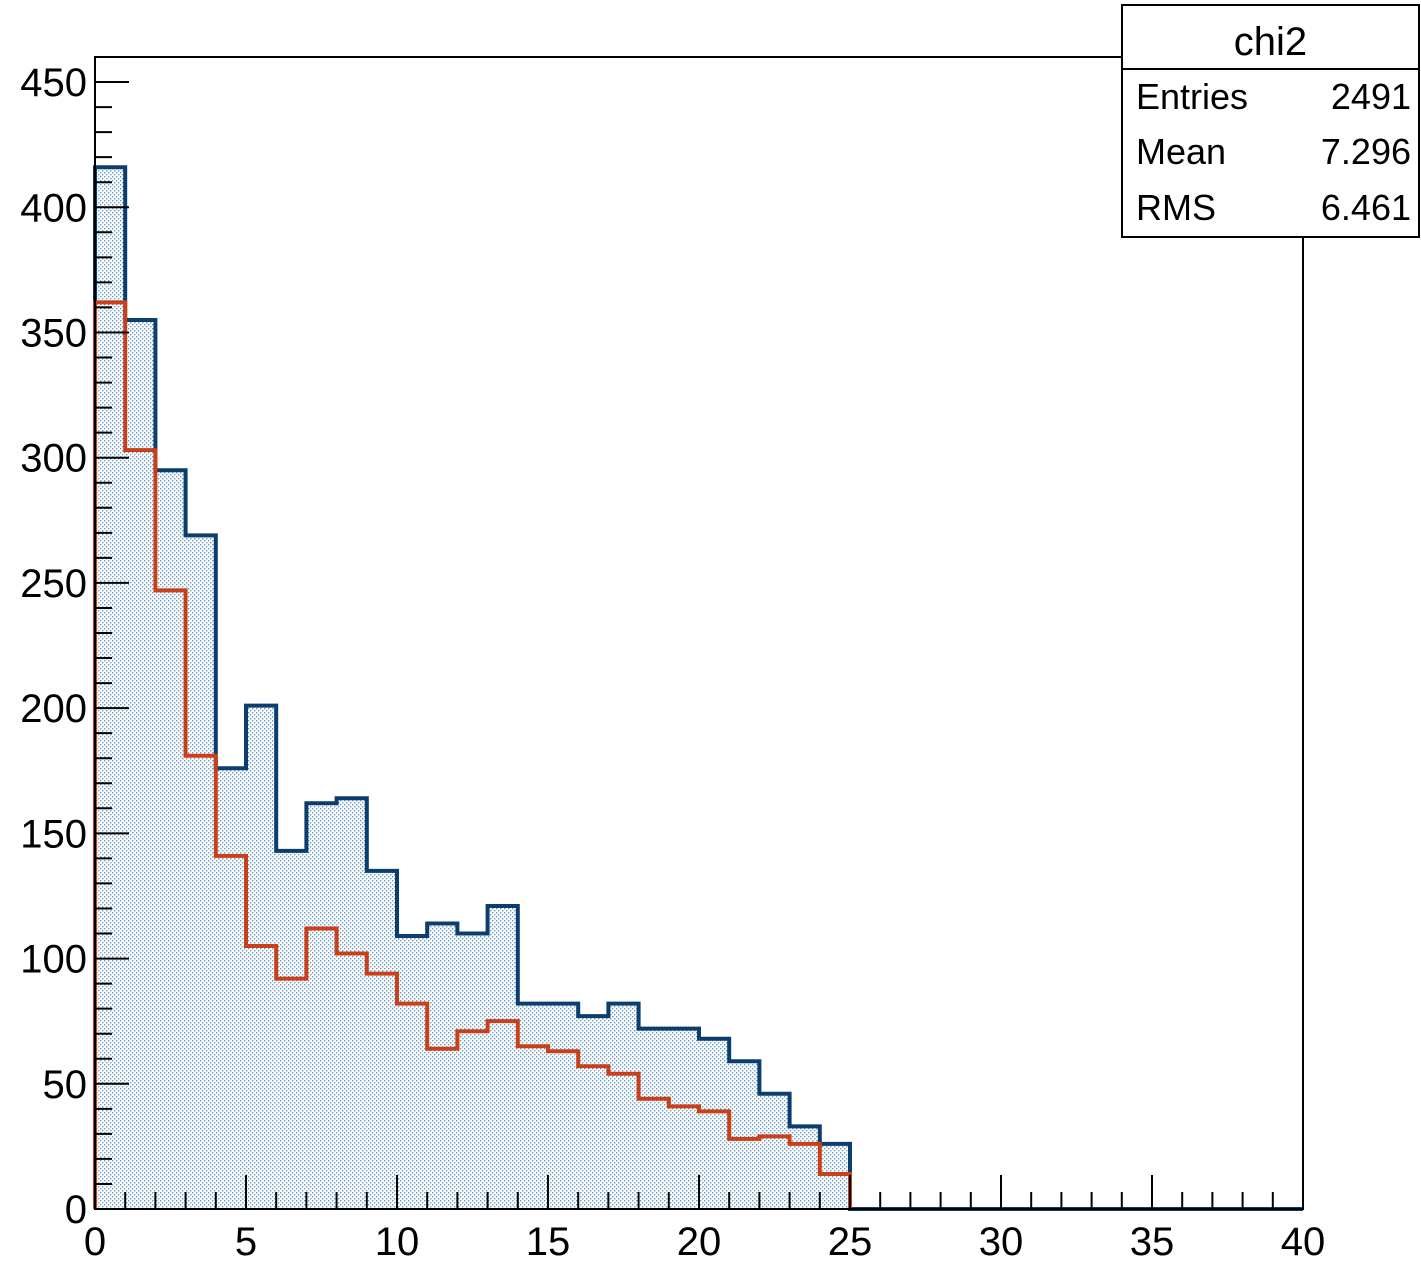 The image size is (1421, 1263). Describe the element at coordinates (1371, 96) in the screenshot. I see `stats-row-value: 2491` at that location.